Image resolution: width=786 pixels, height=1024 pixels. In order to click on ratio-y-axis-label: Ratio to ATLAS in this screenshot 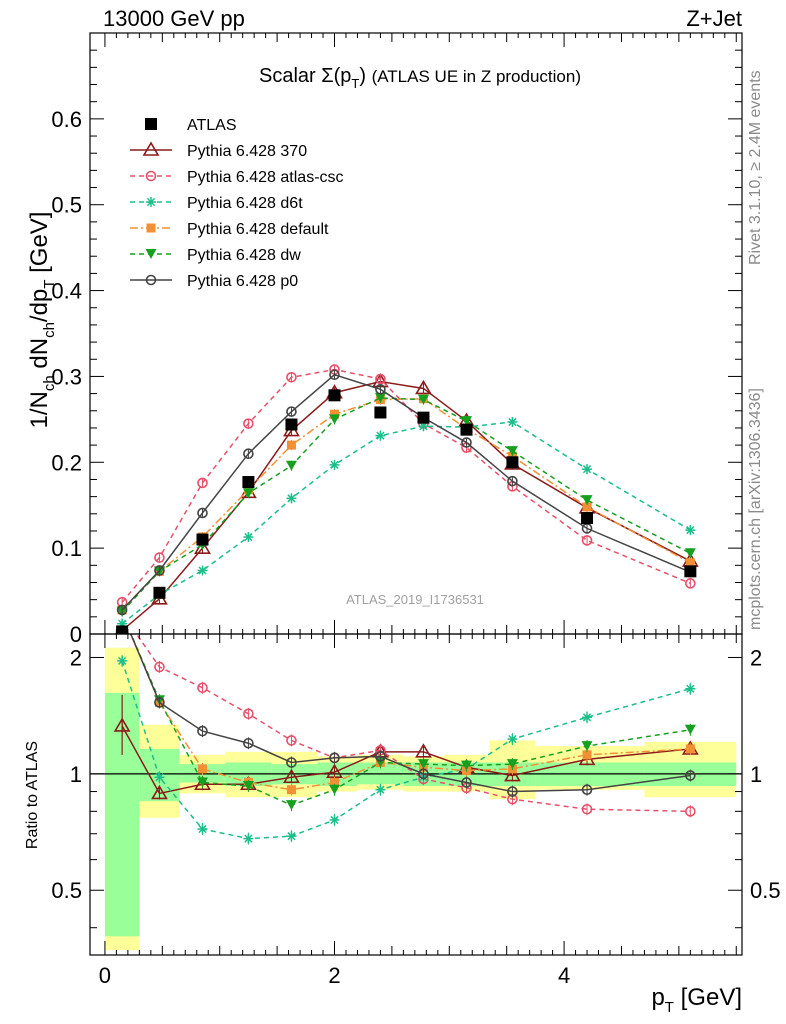, I will do `click(32, 795)`.